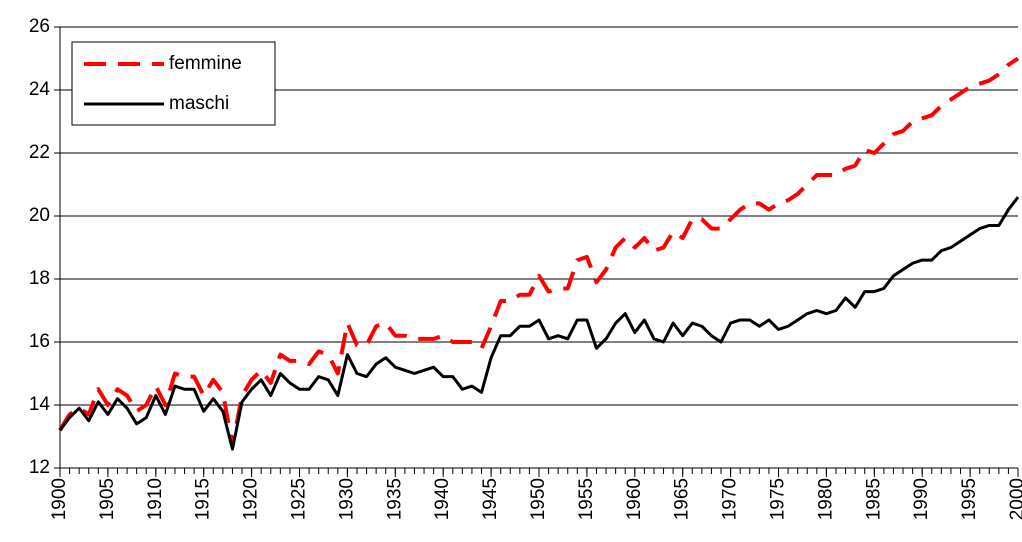  I want to click on x-tick-label: 1940, so click(442, 499).